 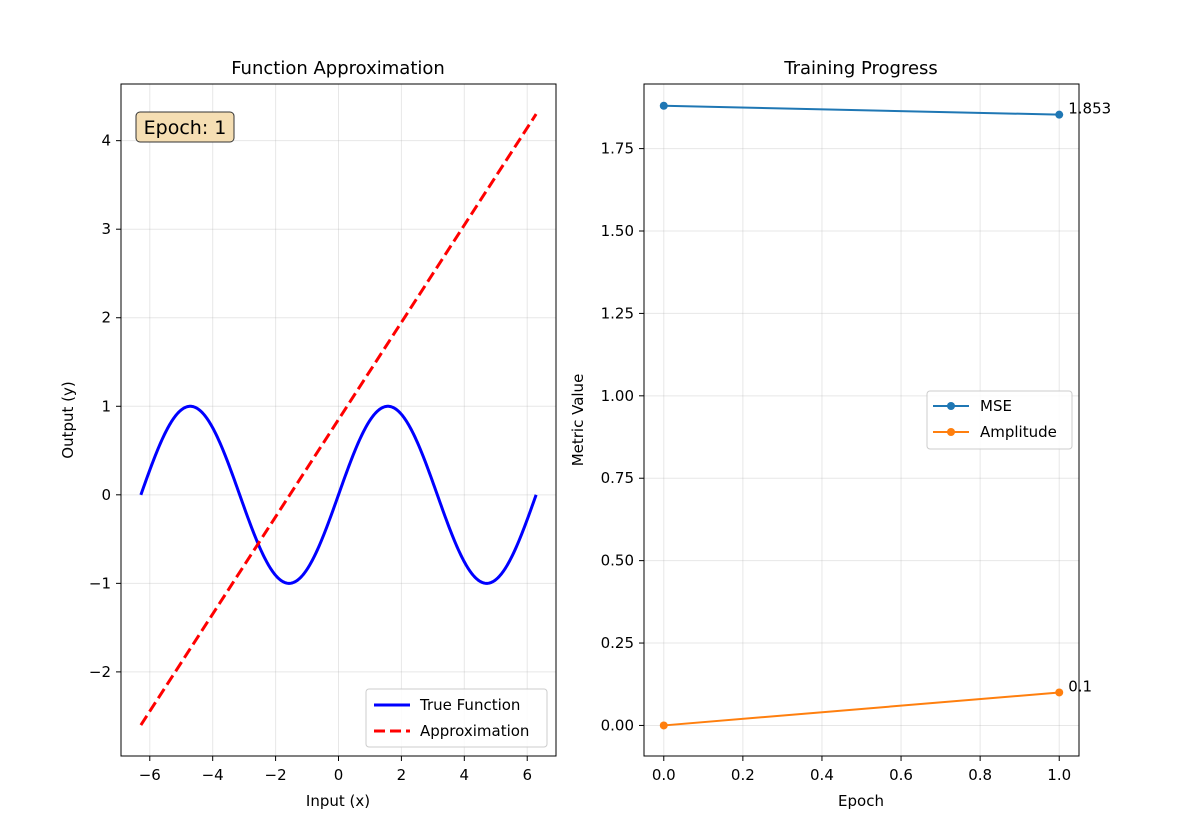 What do you see at coordinates (106, 318) in the screenshot?
I see `y-tick-label: 2` at bounding box center [106, 318].